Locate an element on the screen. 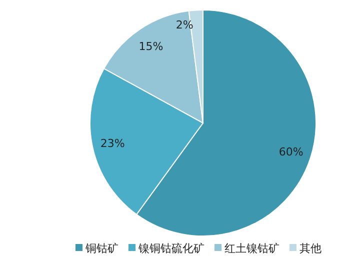  data-label: 23% is located at coordinates (112, 143).